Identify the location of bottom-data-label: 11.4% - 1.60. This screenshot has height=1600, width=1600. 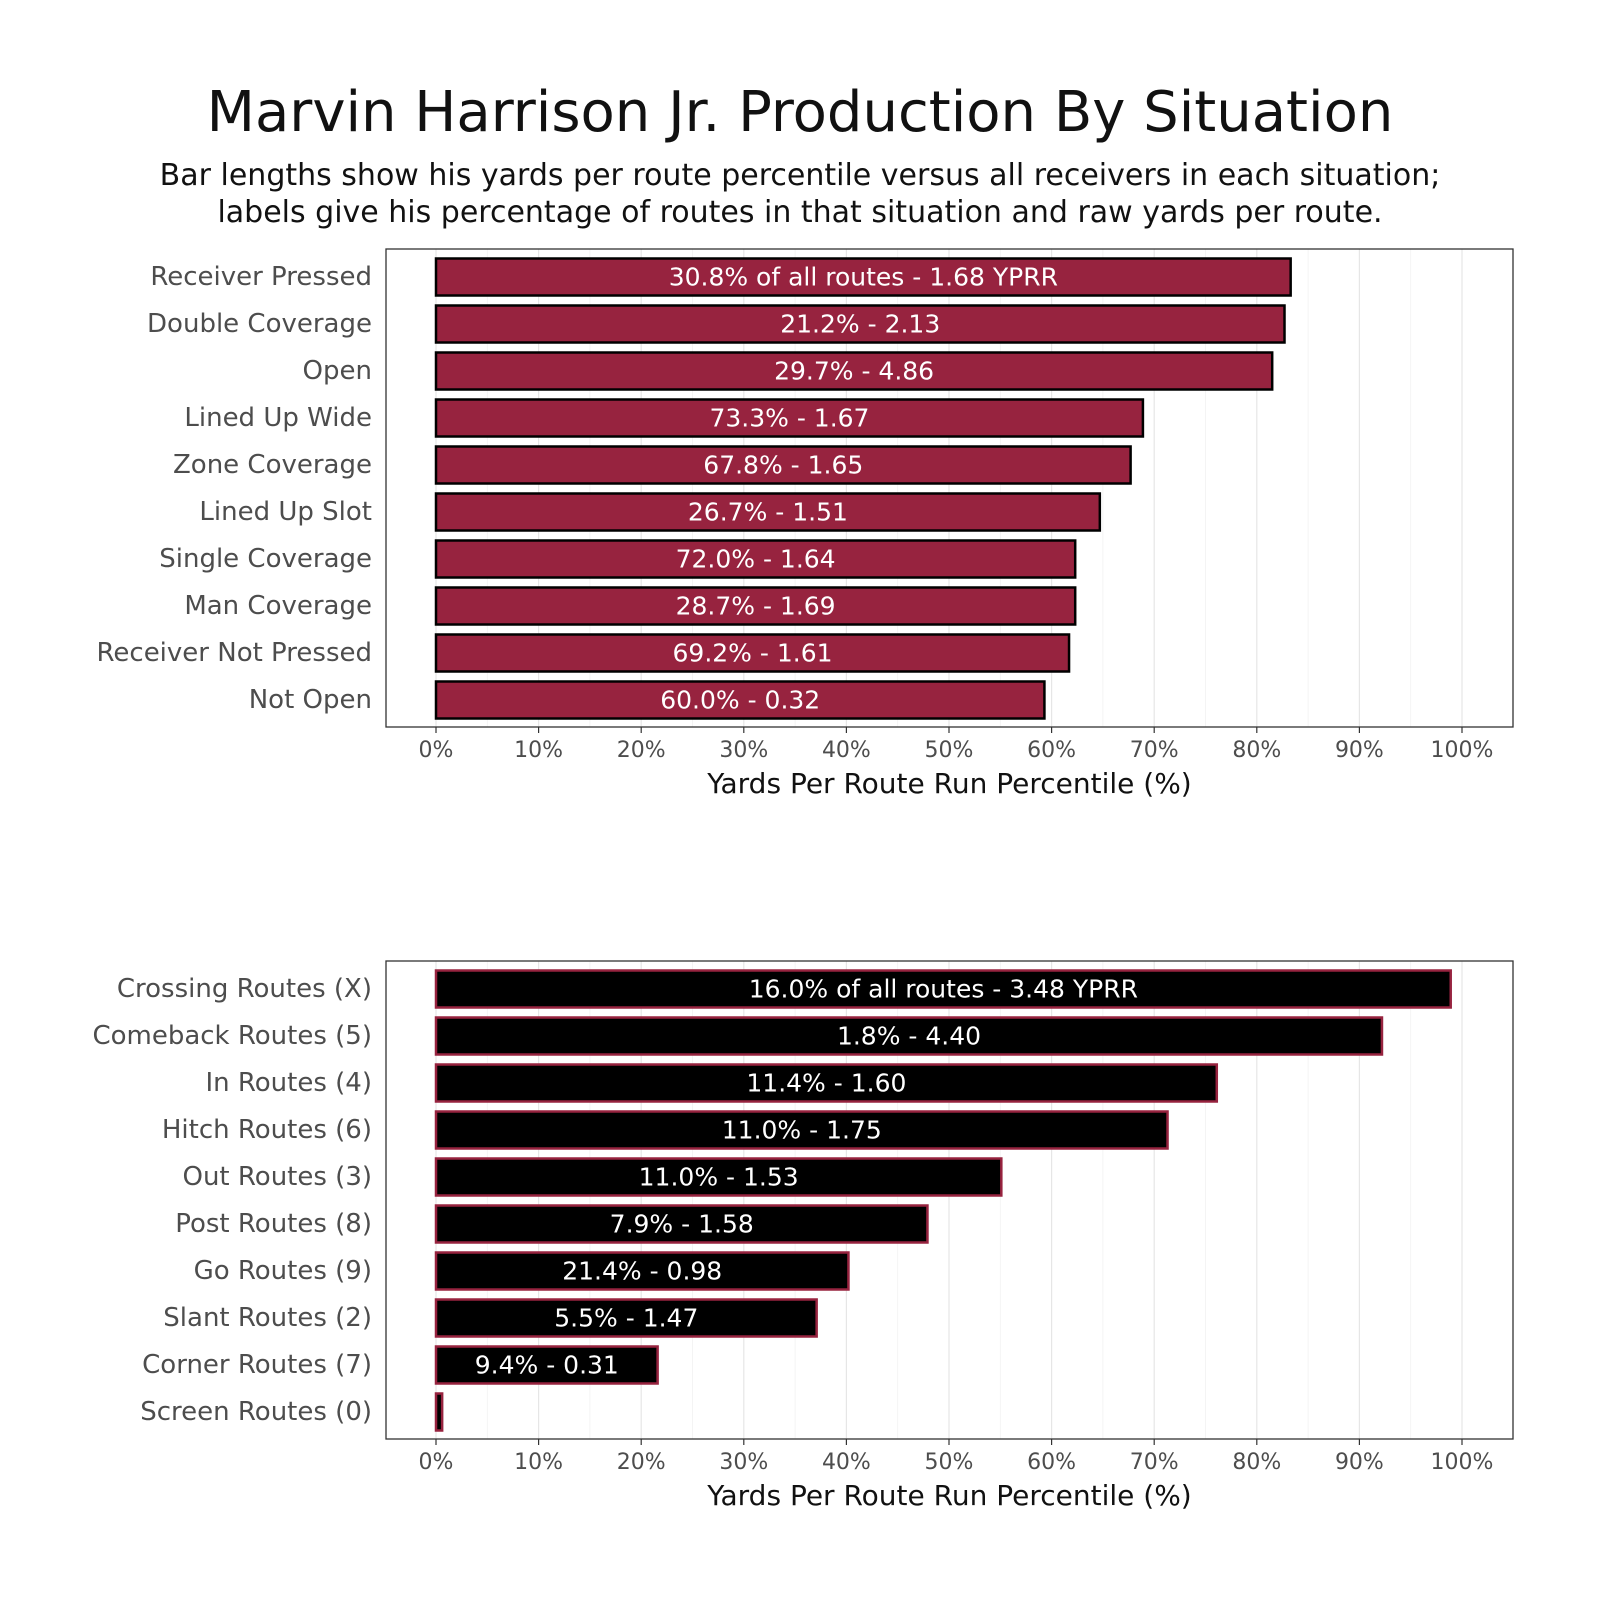
(826, 1083).